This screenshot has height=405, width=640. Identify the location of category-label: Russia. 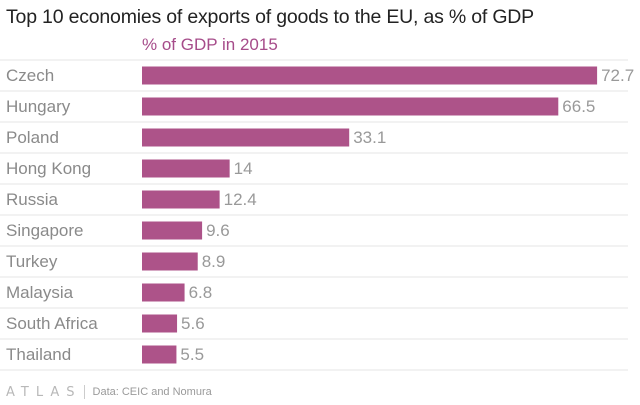
(32, 199).